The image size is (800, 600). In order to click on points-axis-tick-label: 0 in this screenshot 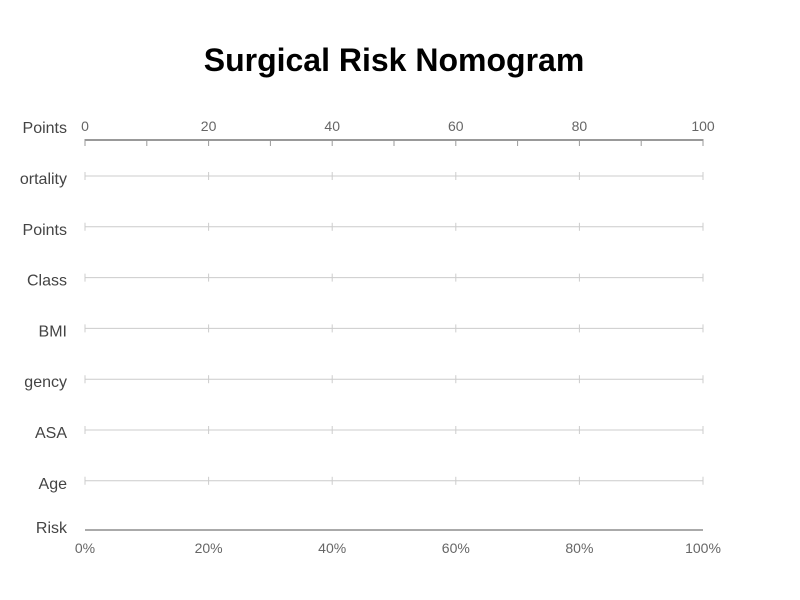, I will do `click(85, 126)`.